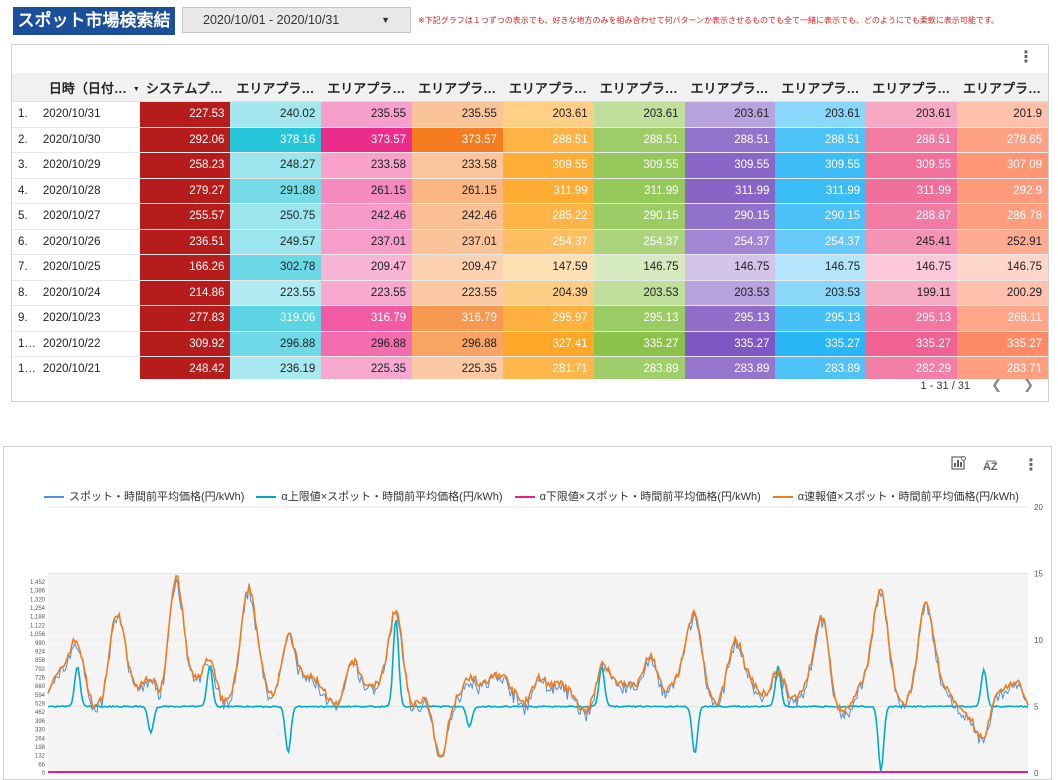  I want to click on table-cell-value: 286.78, so click(1002, 216).